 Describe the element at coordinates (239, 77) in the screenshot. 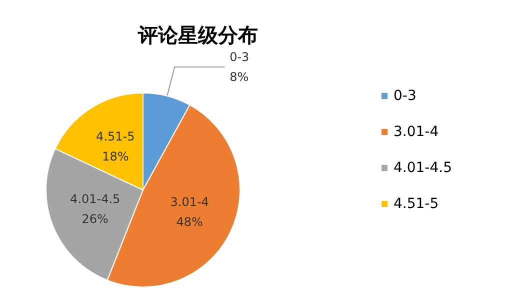

I see `data-label: 8%` at that location.